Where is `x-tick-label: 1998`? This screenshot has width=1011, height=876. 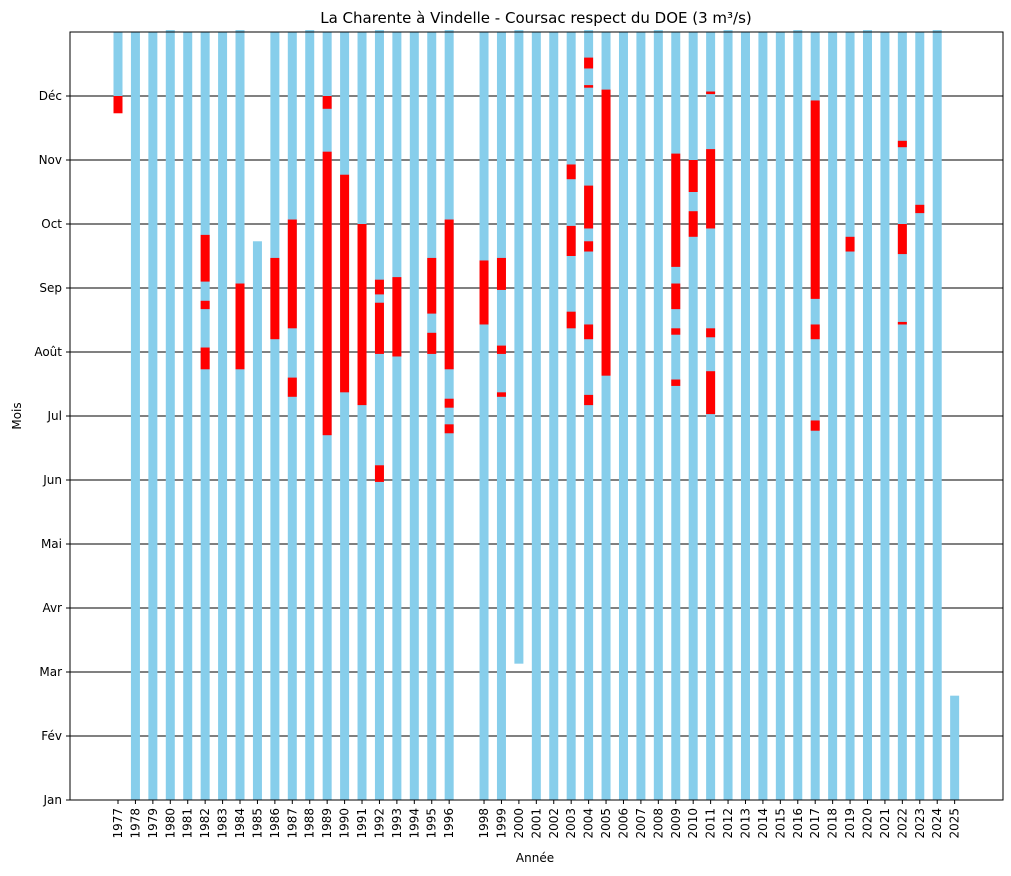 x-tick-label: 1998 is located at coordinates (484, 823).